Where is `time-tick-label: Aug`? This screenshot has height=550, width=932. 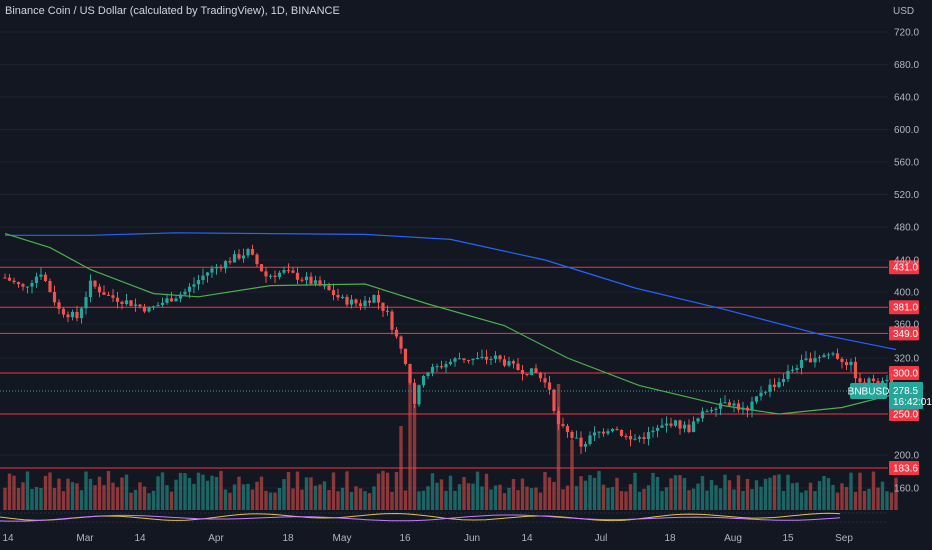
time-tick-label: Aug is located at coordinates (733, 538).